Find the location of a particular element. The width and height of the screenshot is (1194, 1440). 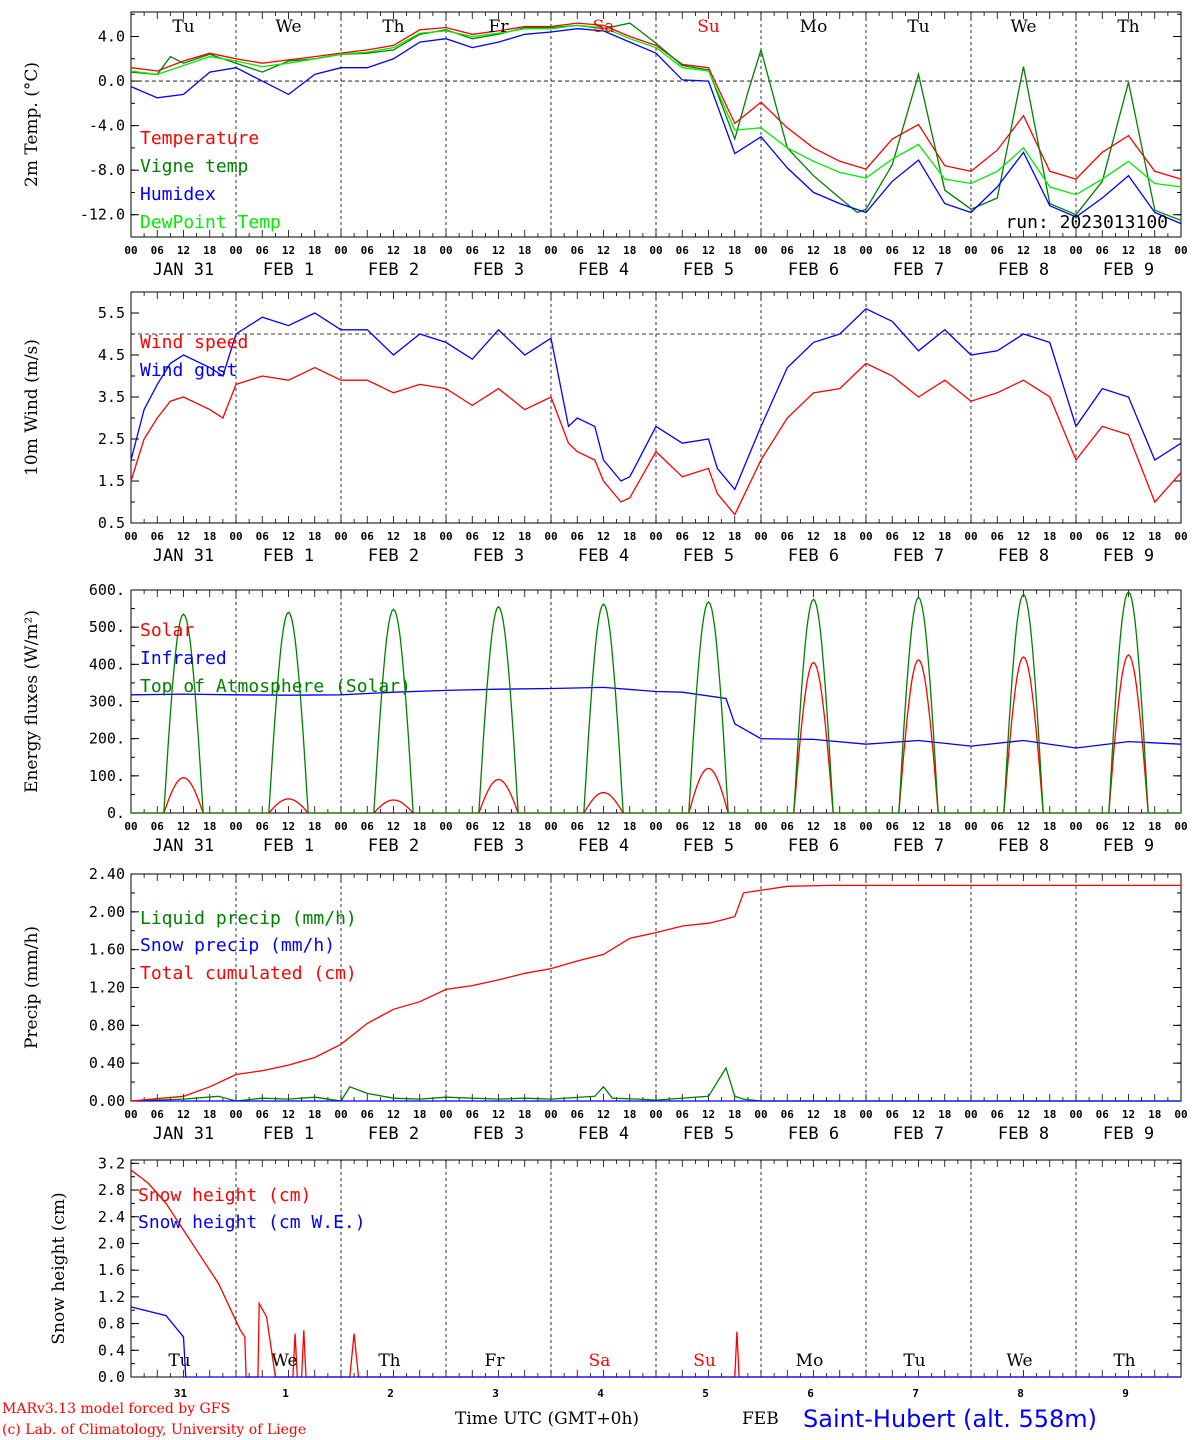

date-label: FEB 5 is located at coordinates (708, 556).